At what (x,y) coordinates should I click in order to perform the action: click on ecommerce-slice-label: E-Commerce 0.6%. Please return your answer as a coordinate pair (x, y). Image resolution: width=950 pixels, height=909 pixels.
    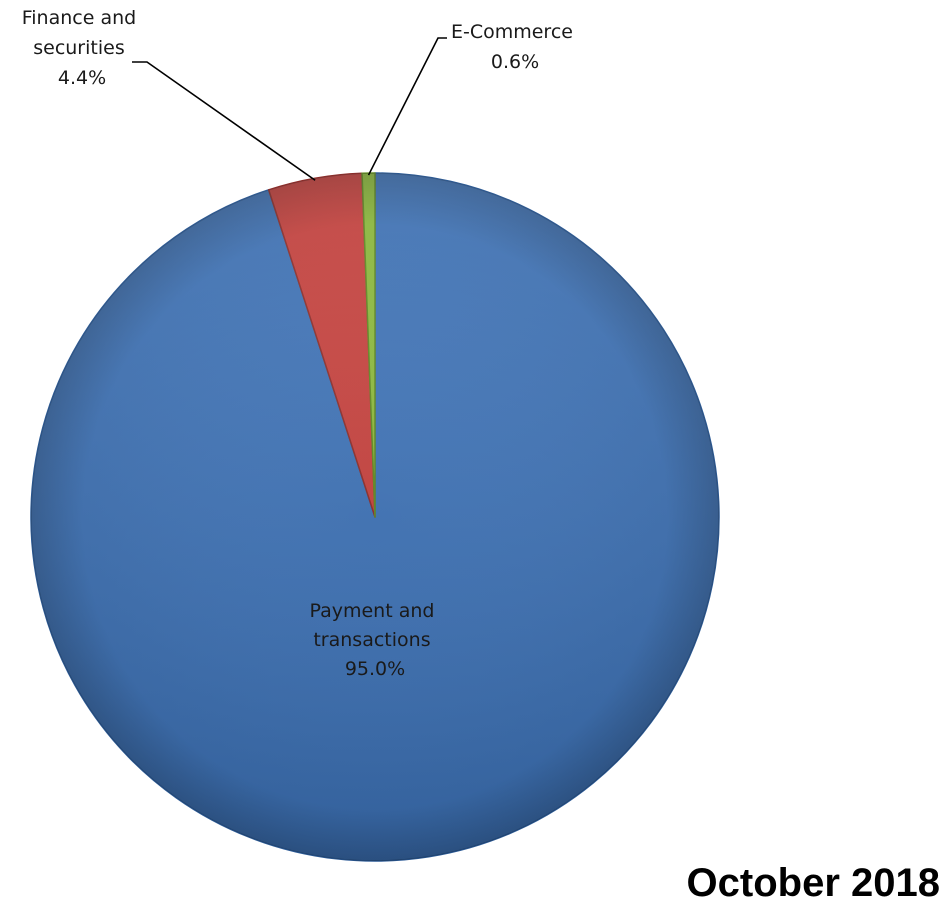
    Looking at the image, I should click on (515, 47).